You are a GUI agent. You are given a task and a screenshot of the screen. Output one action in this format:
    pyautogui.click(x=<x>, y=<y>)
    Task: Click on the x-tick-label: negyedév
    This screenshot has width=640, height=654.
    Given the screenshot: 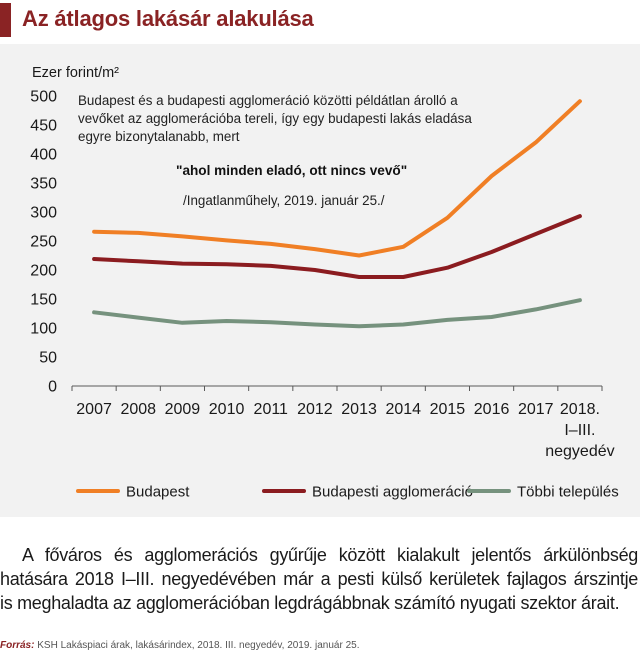 What is the action you would take?
    pyautogui.click(x=579, y=451)
    